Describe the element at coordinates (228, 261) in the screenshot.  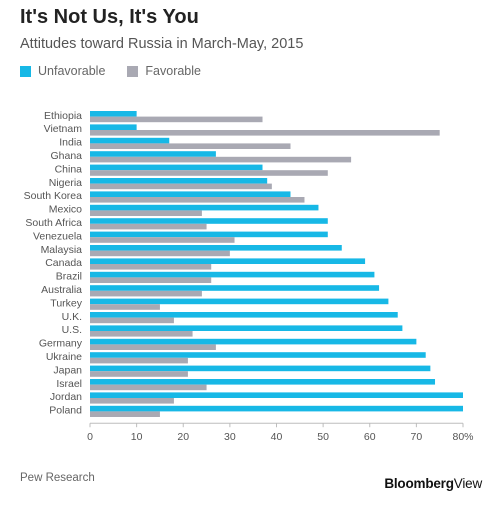
I see `bar-unfavorable-canada` at that location.